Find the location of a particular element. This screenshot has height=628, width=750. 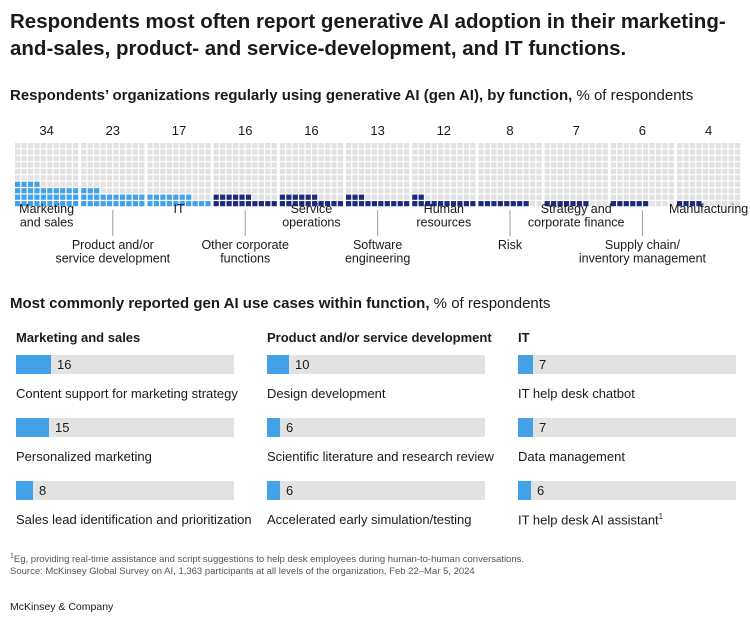

usecase-label: Personalized marketing is located at coordinates (84, 456).